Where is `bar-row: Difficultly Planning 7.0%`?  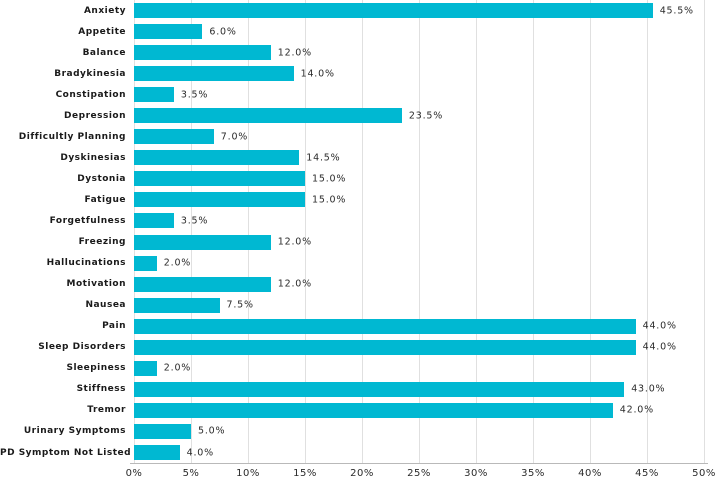
bar-row: Difficultly Planning 7.0% is located at coordinates (360, 136).